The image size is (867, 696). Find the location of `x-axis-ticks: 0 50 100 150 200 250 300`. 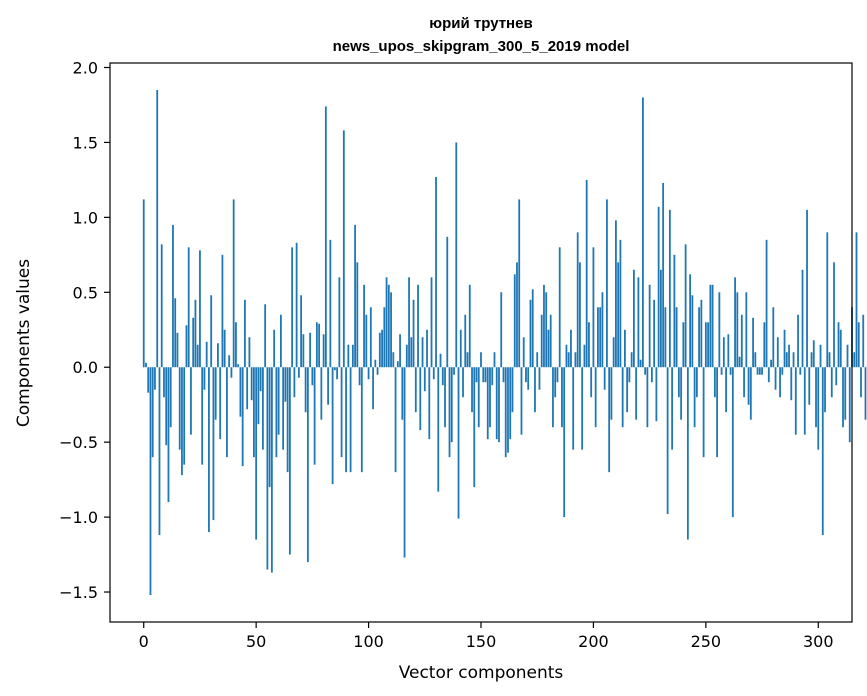

x-axis-ticks: 0 50 100 150 200 250 300 is located at coordinates (486, 636).